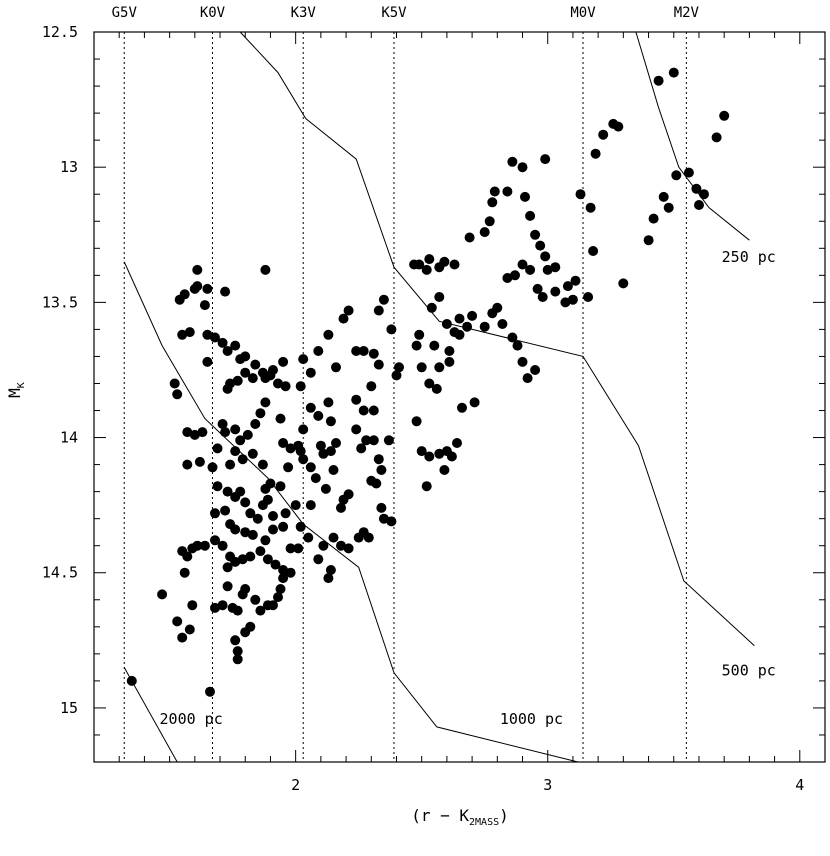  What do you see at coordinates (484, 822) in the screenshot?
I see `x-axis-title-subscript: 2MASS` at bounding box center [484, 822].